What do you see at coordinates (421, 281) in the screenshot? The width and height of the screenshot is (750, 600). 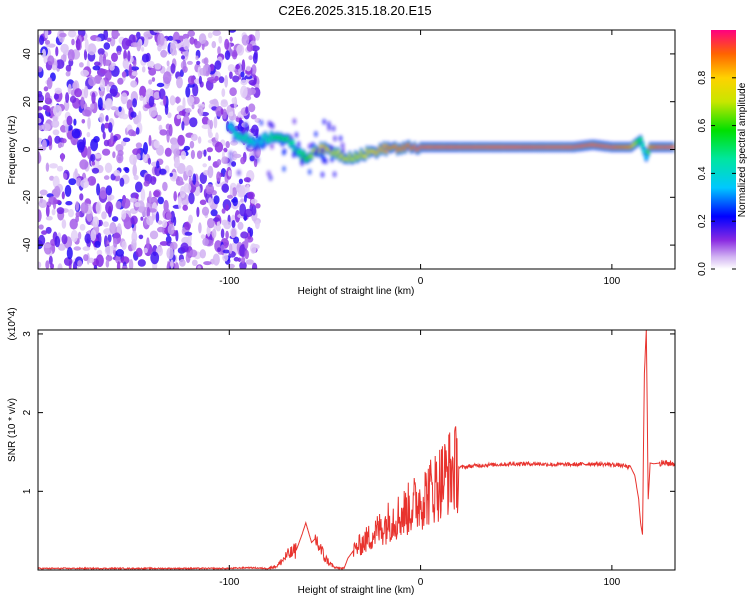 I see `plot1-xtick-label: 0` at bounding box center [421, 281].